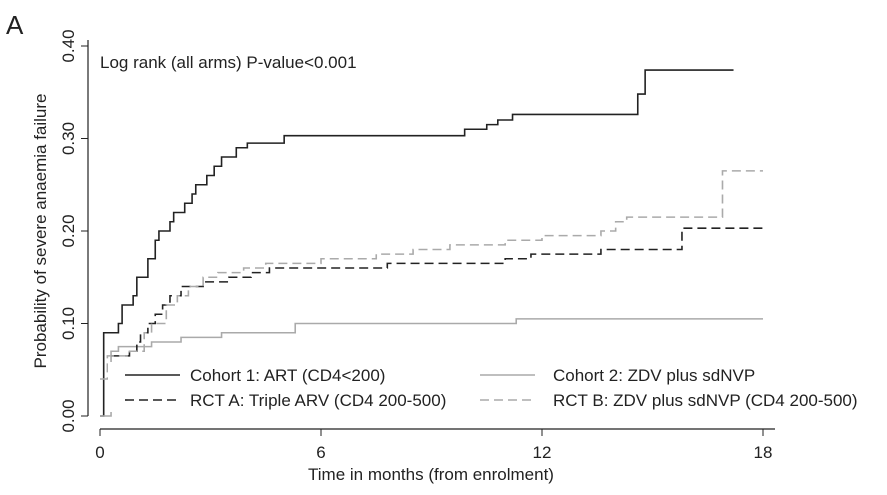 This screenshot has width=887, height=495. I want to click on x-tick-label: 6, so click(320, 452).